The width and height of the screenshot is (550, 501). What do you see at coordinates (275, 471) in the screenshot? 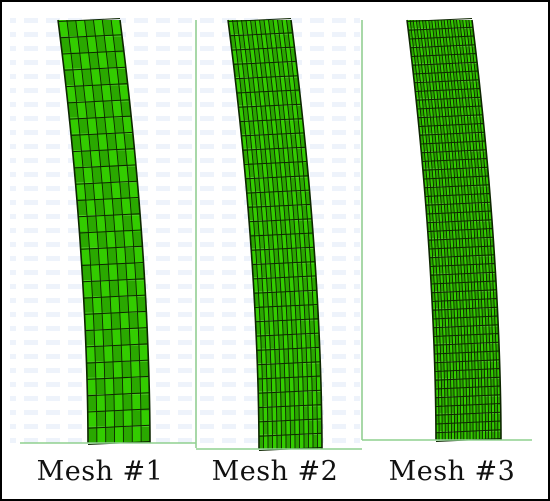
I see `mesh-2-label: Mesh #2` at bounding box center [275, 471].